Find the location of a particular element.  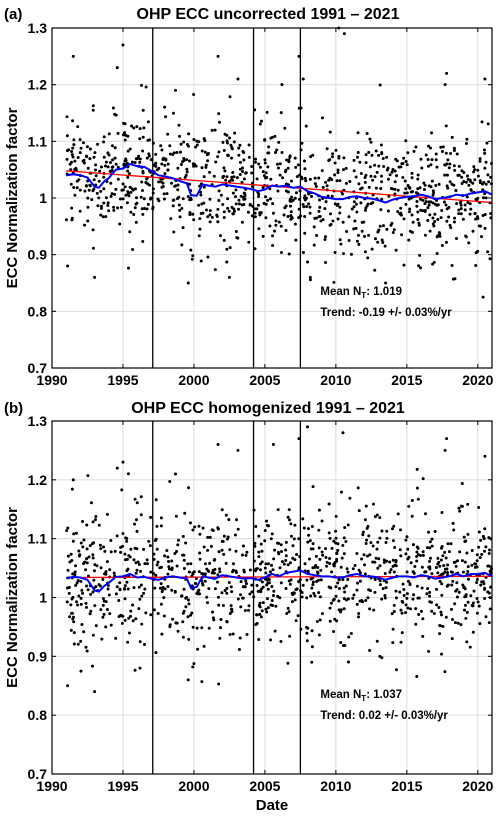

y-tick-label: 0.7 is located at coordinates (38, 368).